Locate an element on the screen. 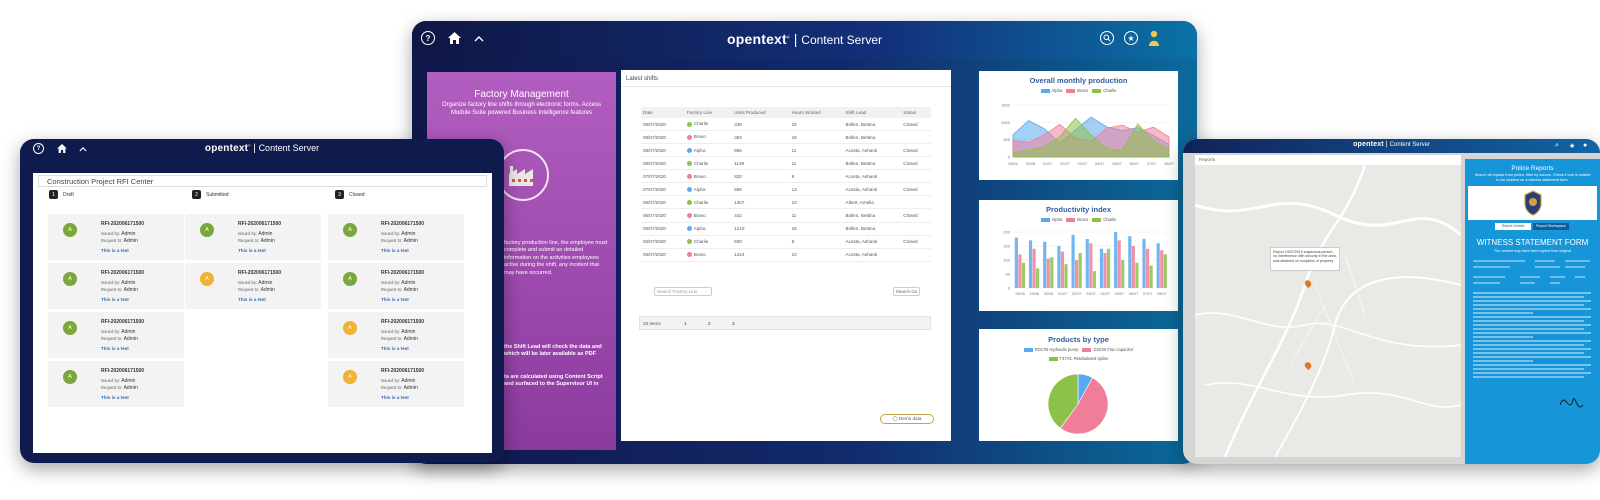 This screenshot has width=1600, height=500. table-cell: 568 is located at coordinates (761, 189).